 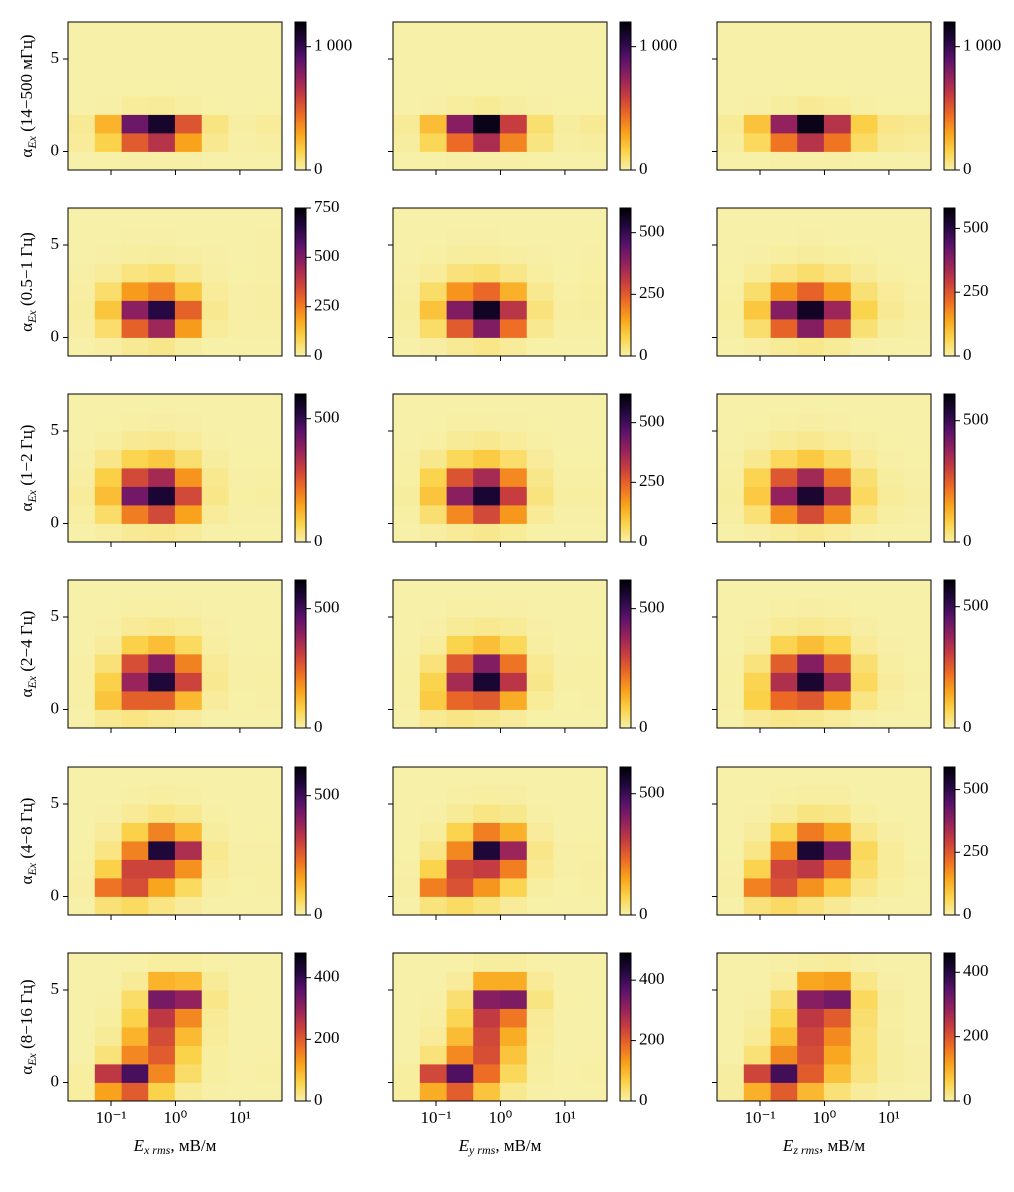 I want to click on panel: 0 5 αEx (14−500 мГц) 0 1 000, so click(x=184, y=99).